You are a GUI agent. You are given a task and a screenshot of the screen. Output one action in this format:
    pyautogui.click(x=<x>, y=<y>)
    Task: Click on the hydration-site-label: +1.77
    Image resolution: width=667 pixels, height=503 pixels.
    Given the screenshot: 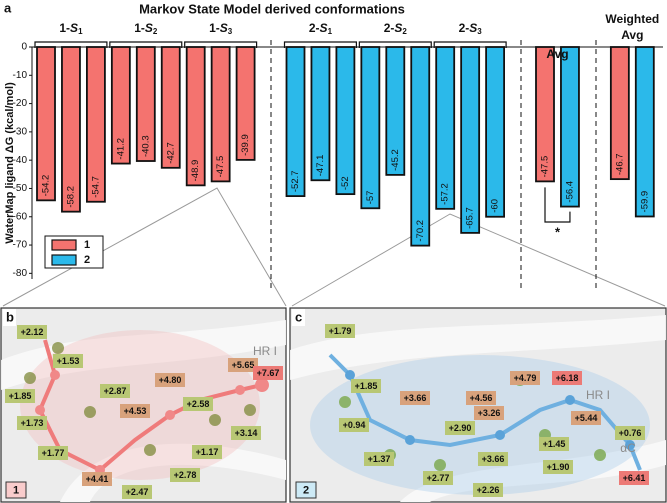 What is the action you would take?
    pyautogui.click(x=53, y=453)
    